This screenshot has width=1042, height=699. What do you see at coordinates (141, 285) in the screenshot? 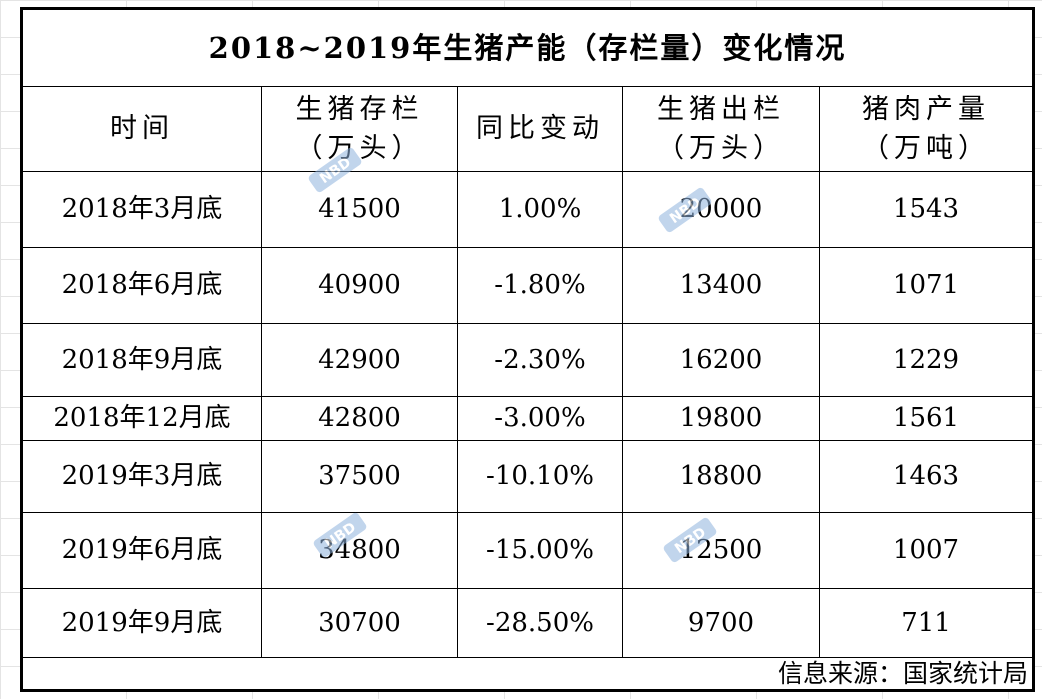
I see `cell-period: 2018年6月底` at bounding box center [141, 285].